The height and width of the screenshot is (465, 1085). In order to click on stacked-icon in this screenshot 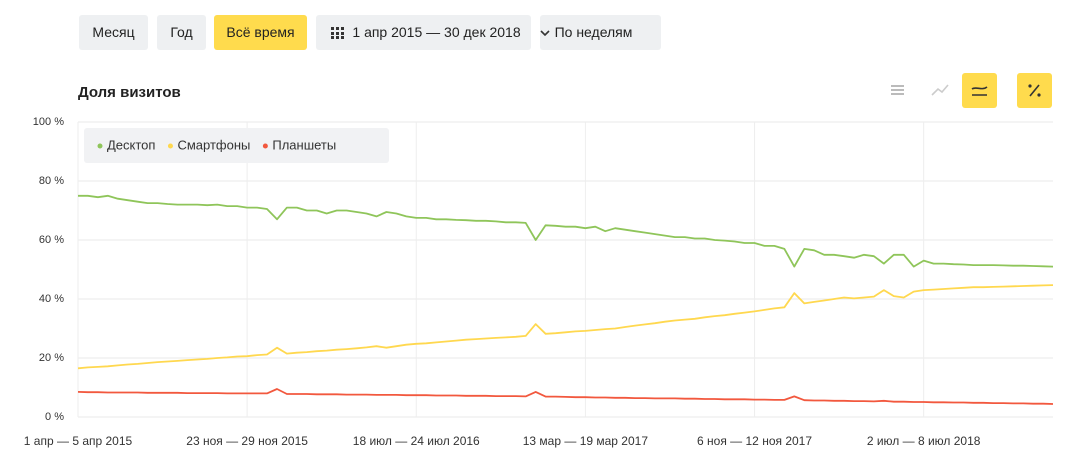, I will do `click(897, 90)`.